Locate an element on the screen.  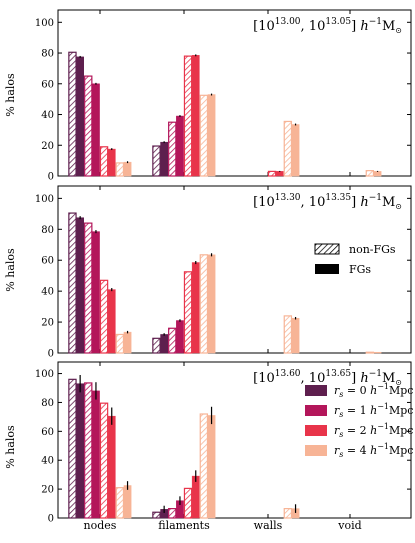
bar-p3-nodes-rs3-fg is located at coordinates (127, 502).